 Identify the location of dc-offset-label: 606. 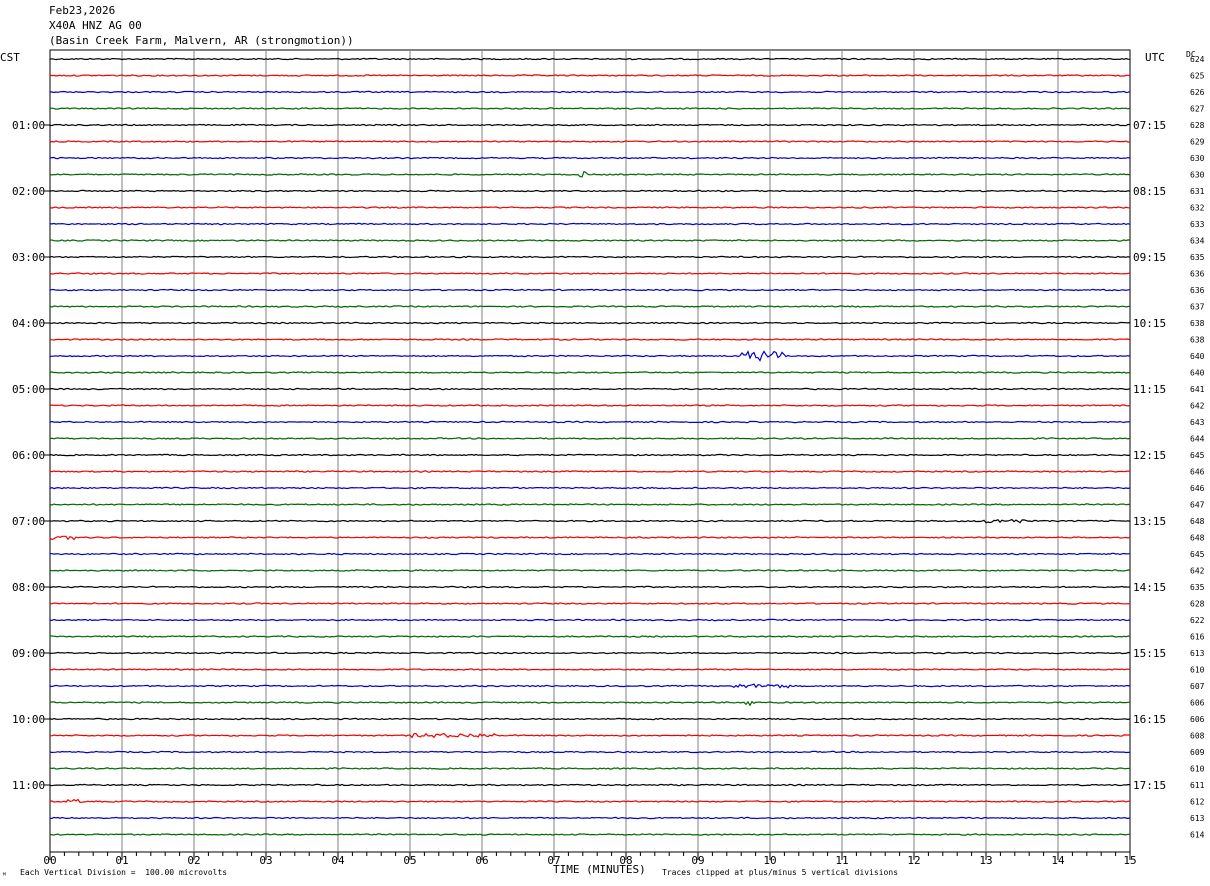
(1197, 719).